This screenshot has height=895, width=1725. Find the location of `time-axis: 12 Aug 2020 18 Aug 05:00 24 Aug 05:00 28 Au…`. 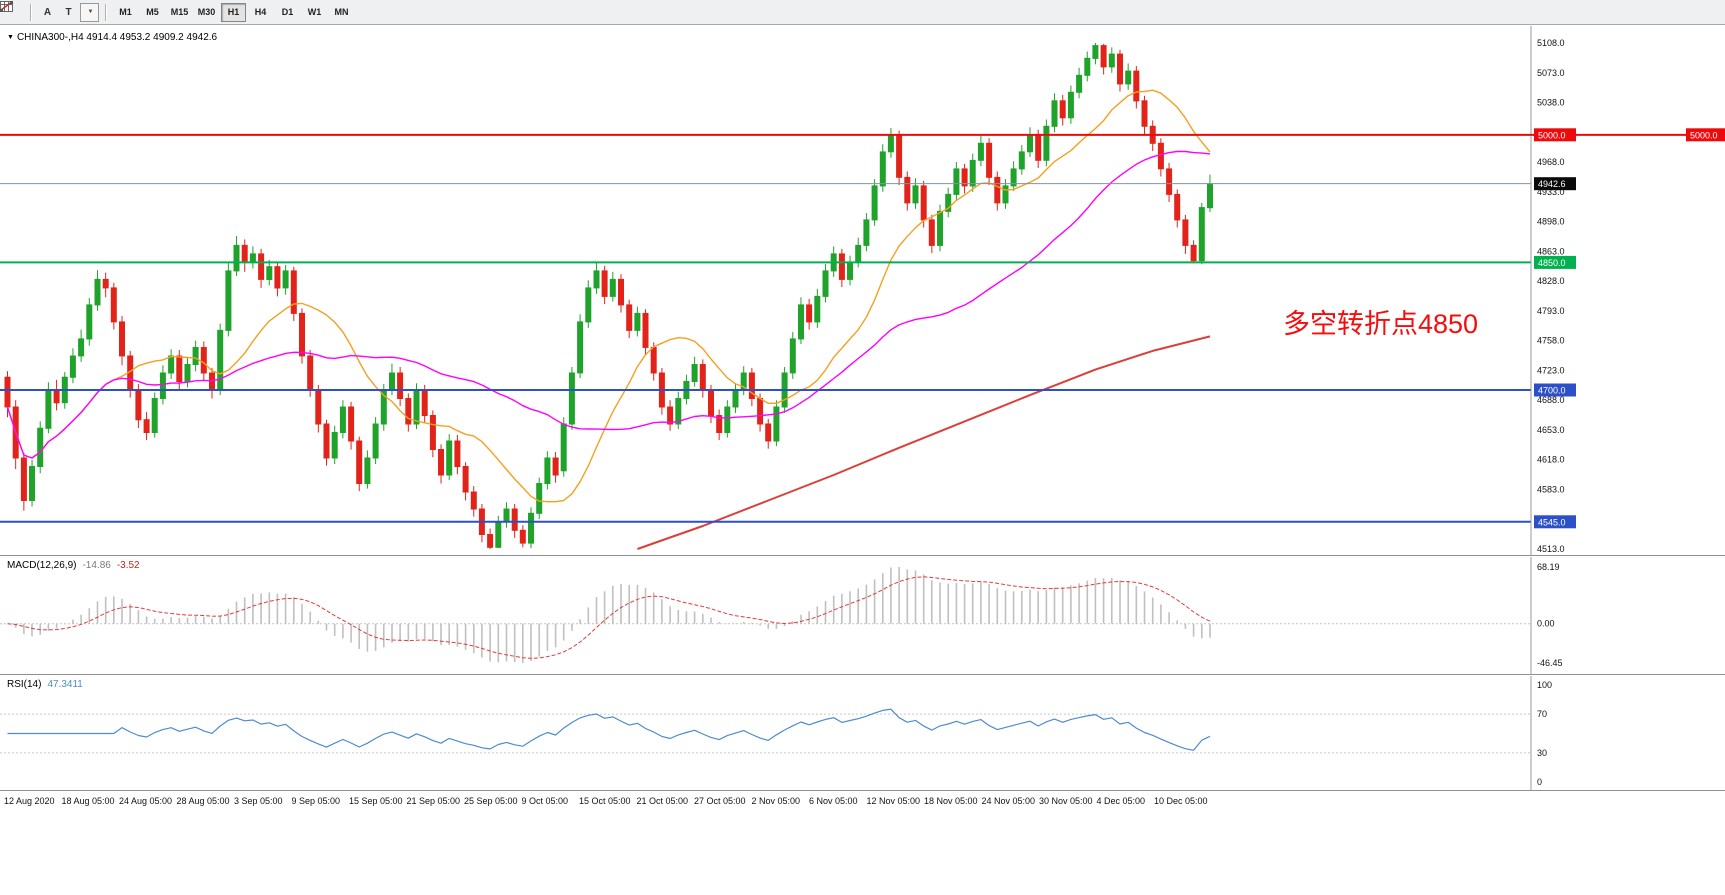

time-axis: 12 Aug 2020 18 Aug 05:00 24 Aug 05:00 28 Au… is located at coordinates (862, 802).